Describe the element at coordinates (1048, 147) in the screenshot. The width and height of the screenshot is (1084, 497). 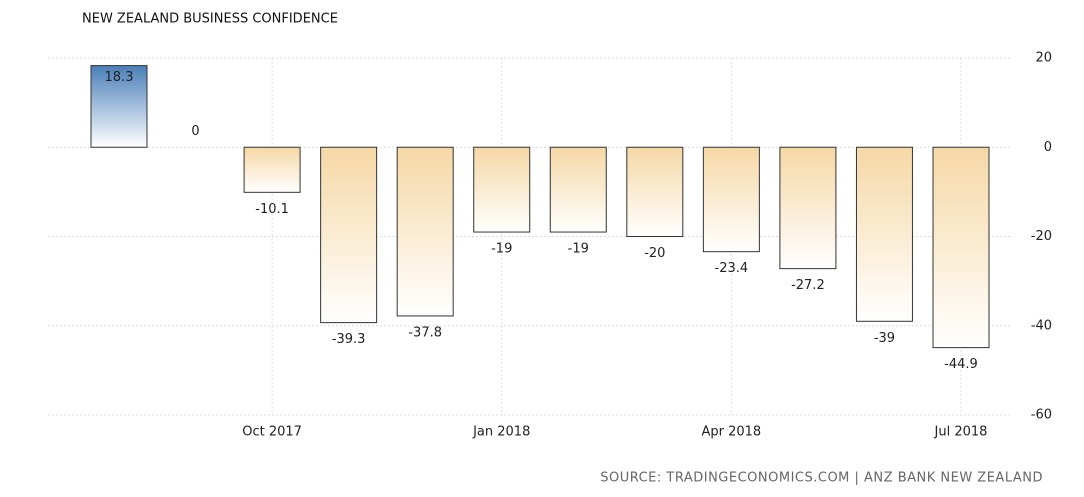
I see `y-tick-label: 0` at that location.